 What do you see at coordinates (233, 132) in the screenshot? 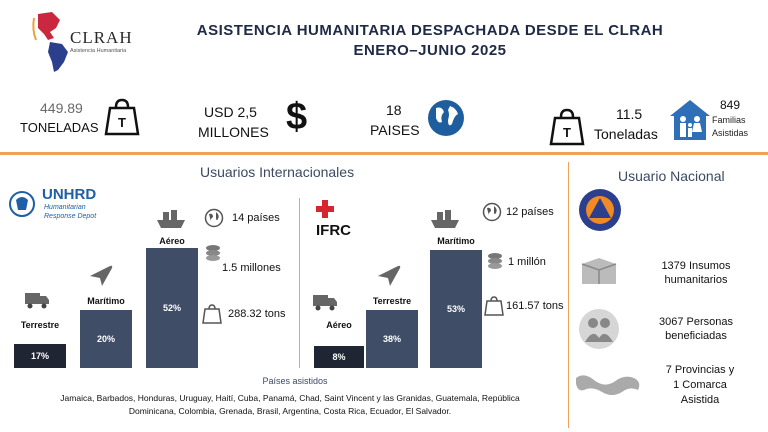
I see `usd-line2: MILLONES` at bounding box center [233, 132].